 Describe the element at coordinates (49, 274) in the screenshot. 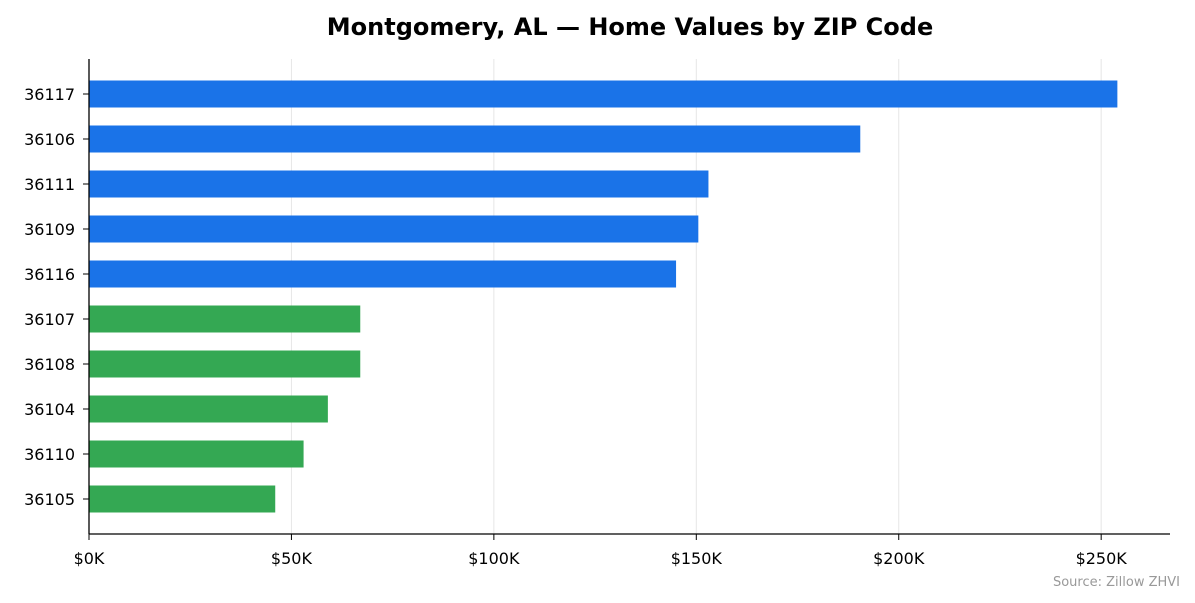

I see `y-tick-label: 36116` at that location.